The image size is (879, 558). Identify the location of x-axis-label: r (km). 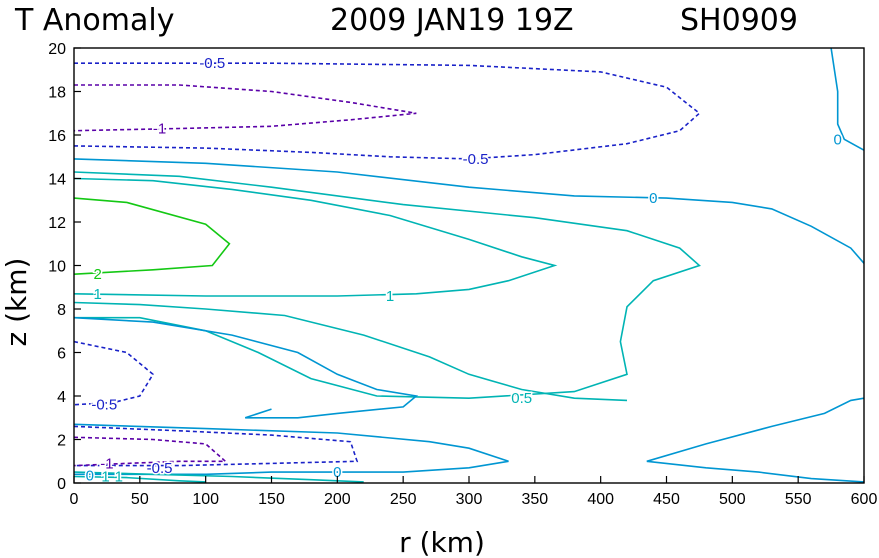
(442, 542).